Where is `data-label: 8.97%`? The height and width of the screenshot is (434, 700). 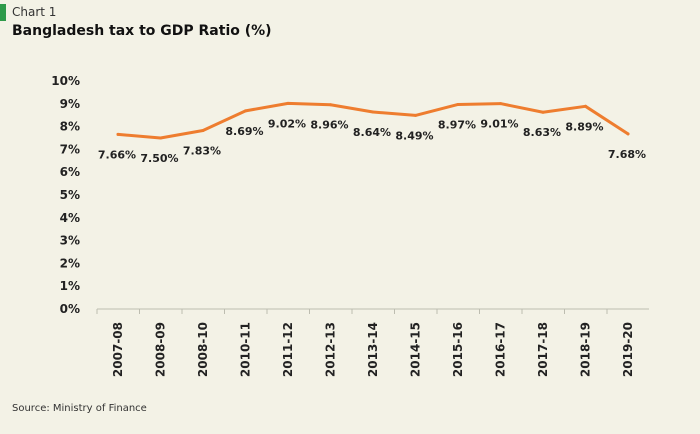 data-label: 8.97% is located at coordinates (457, 124).